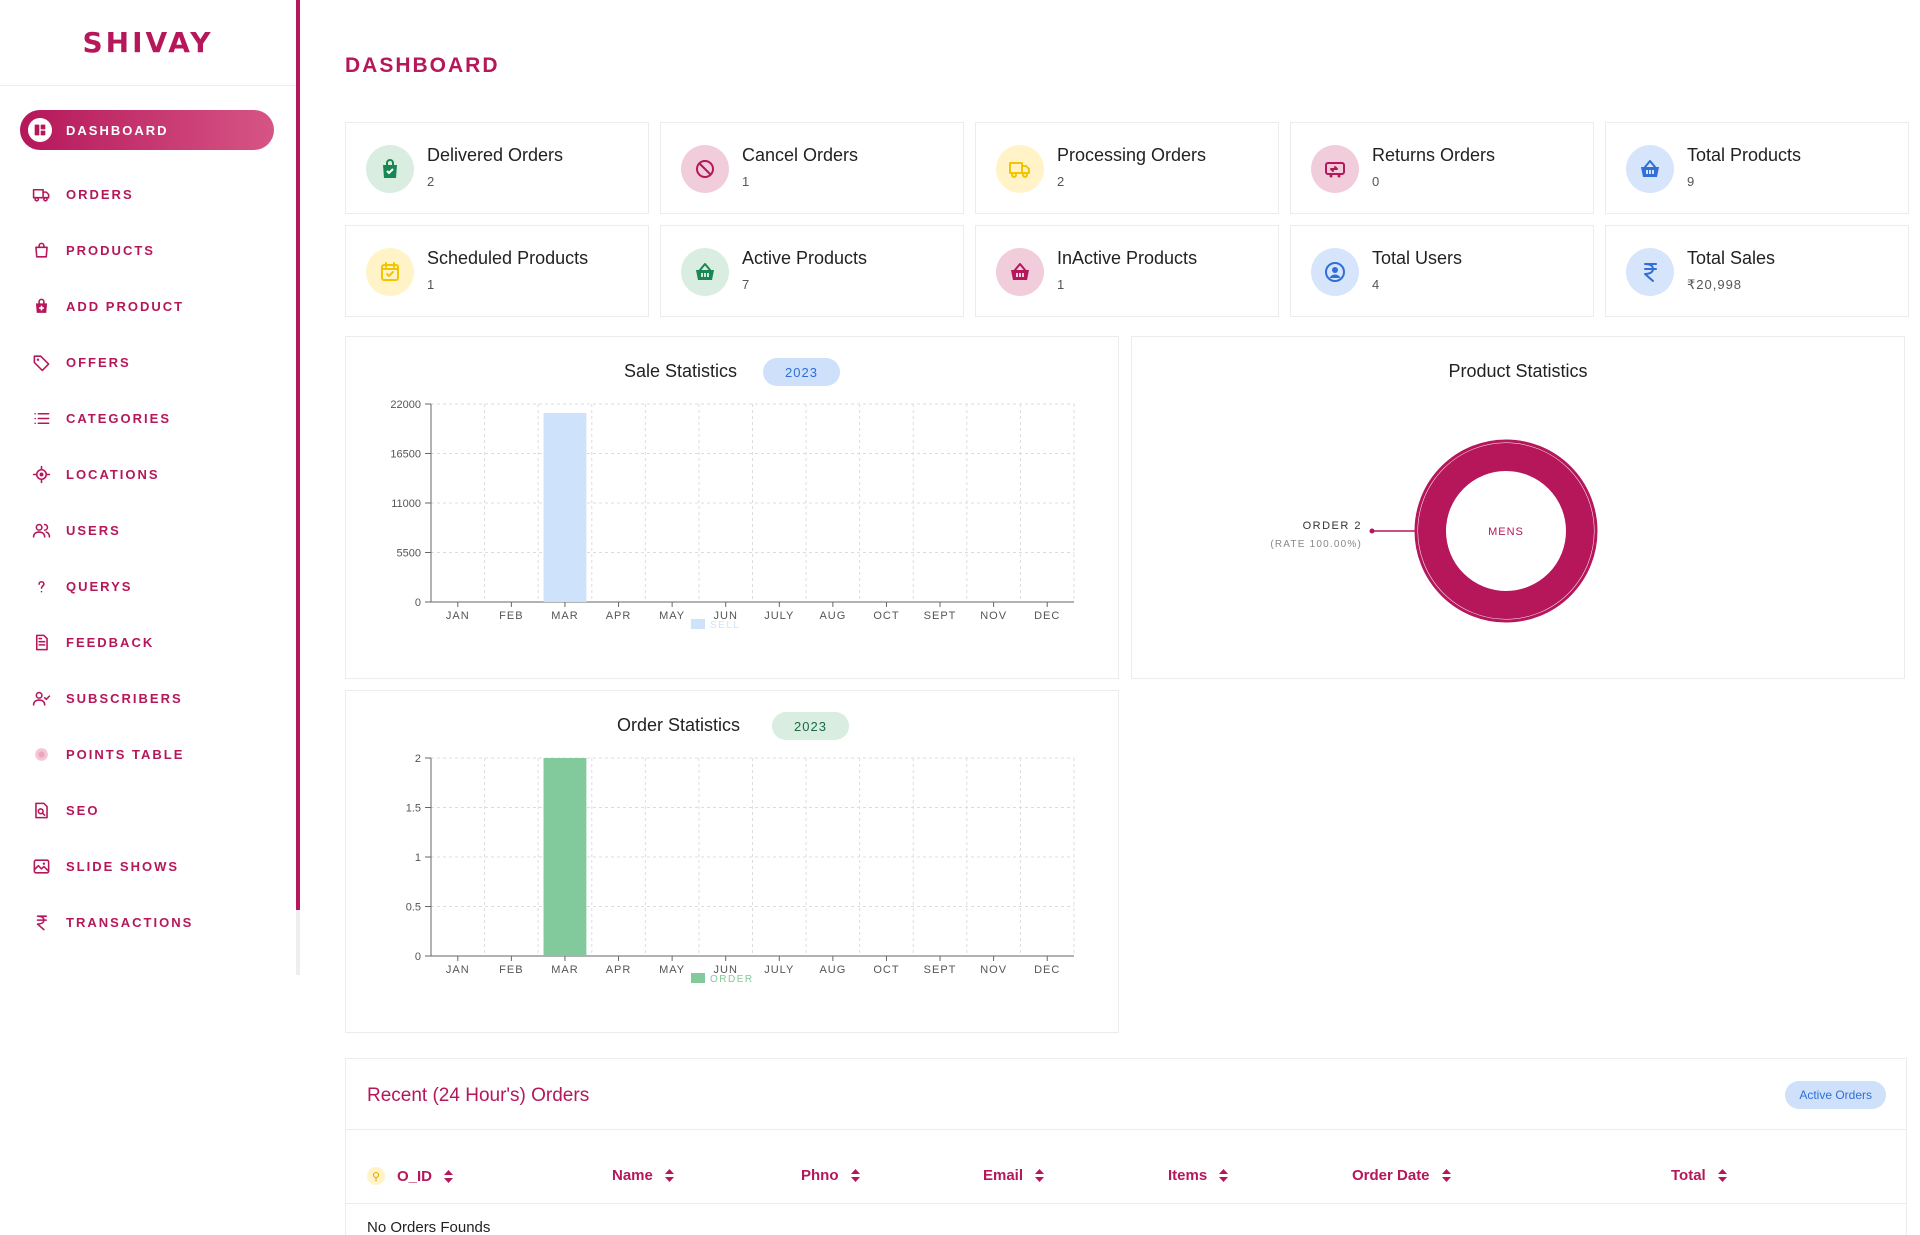 The width and height of the screenshot is (1920, 1235). Describe the element at coordinates (830, 1175) in the screenshot. I see `column-header-phno: Phno` at that location.